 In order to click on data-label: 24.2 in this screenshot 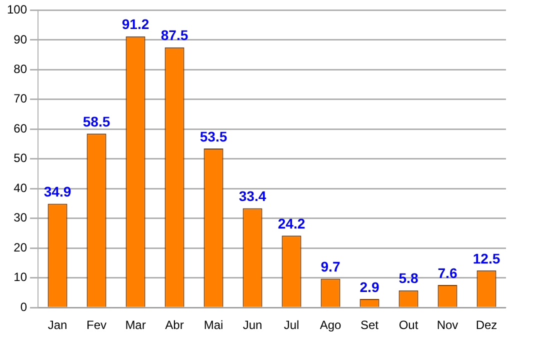, I will do `click(292, 223)`.